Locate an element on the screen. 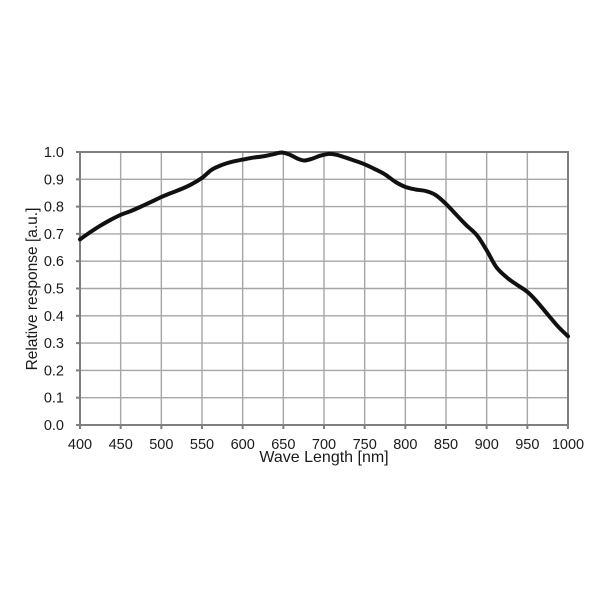 Image resolution: width=600 pixels, height=600 pixels. y-tick-label: 0.1 is located at coordinates (54, 399).